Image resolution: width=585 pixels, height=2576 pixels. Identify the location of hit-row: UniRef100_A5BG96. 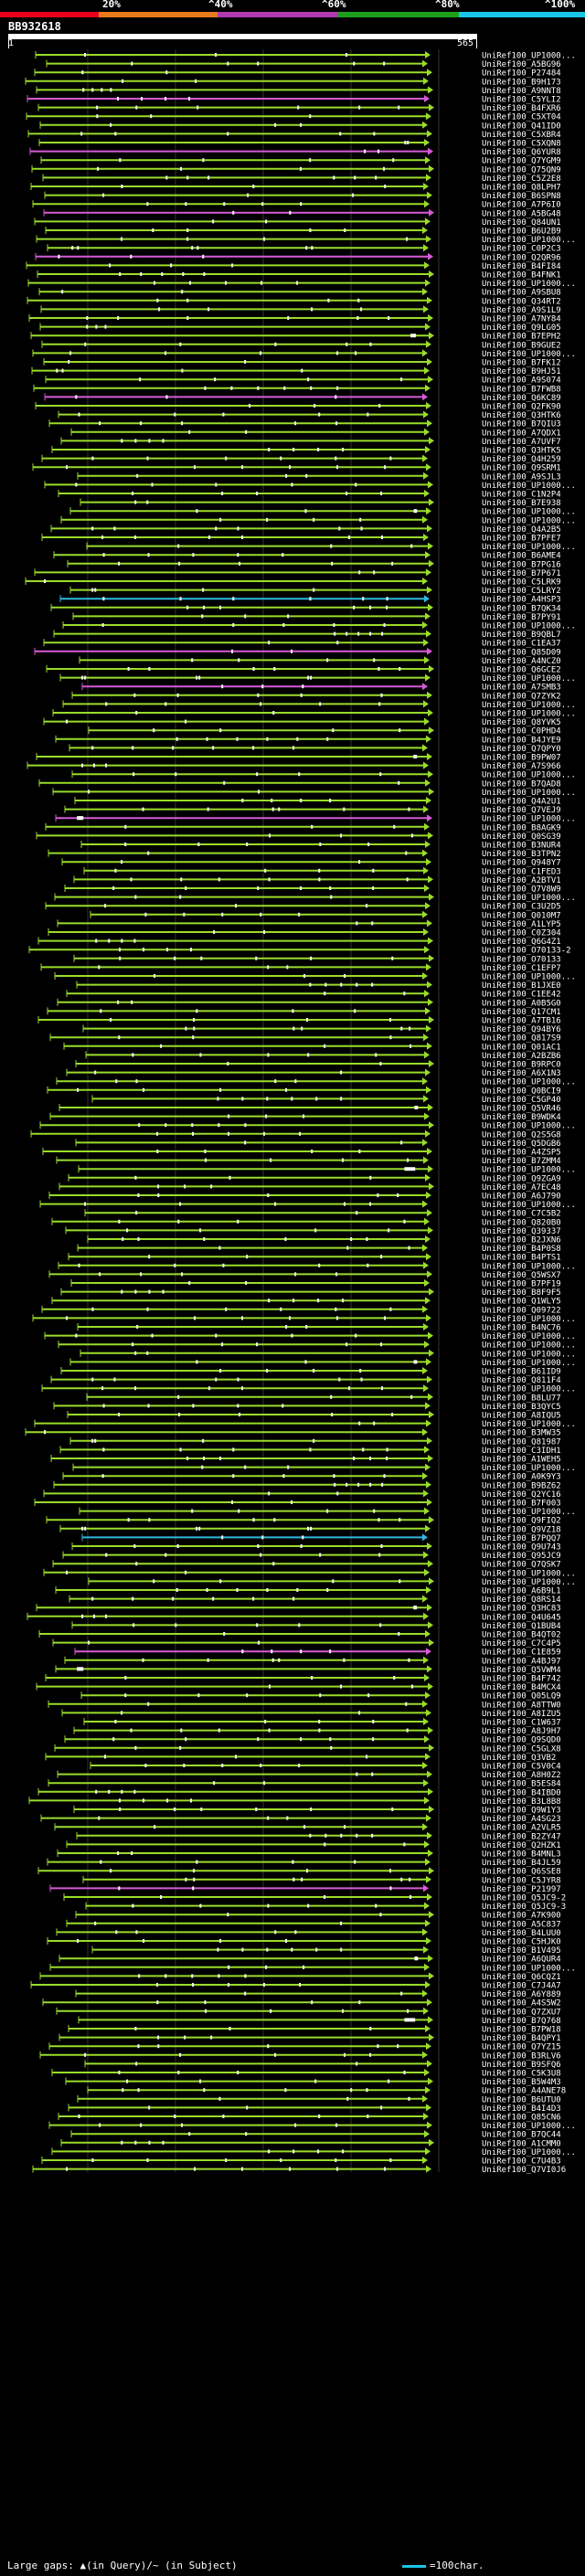
(303, 64).